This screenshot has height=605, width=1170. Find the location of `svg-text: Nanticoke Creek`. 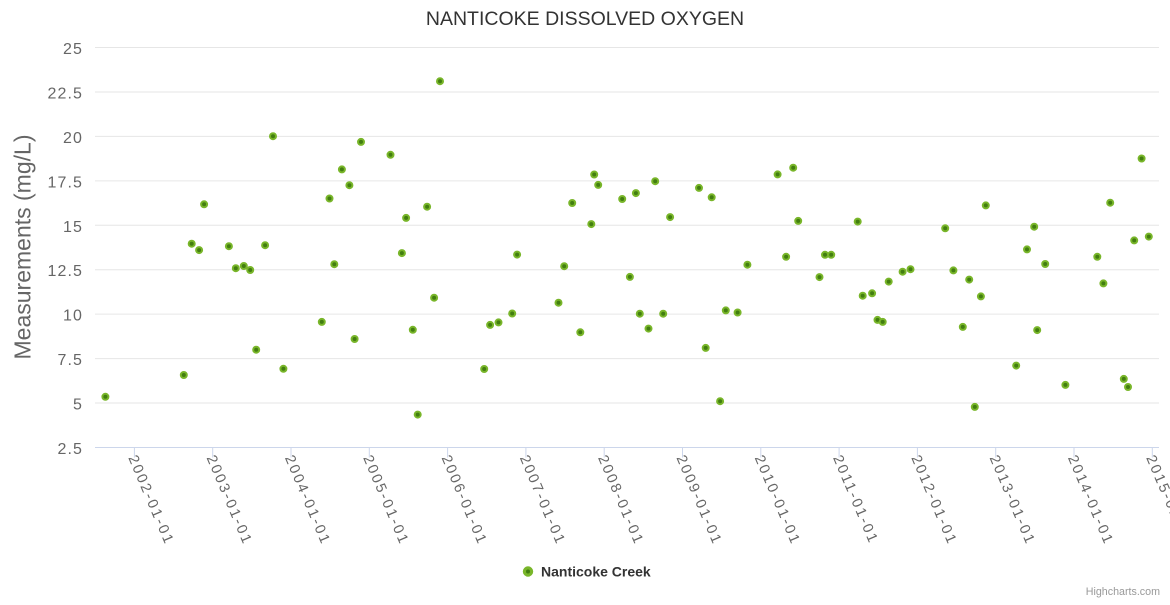

svg-text: Nanticoke Creek is located at coordinates (596, 572).